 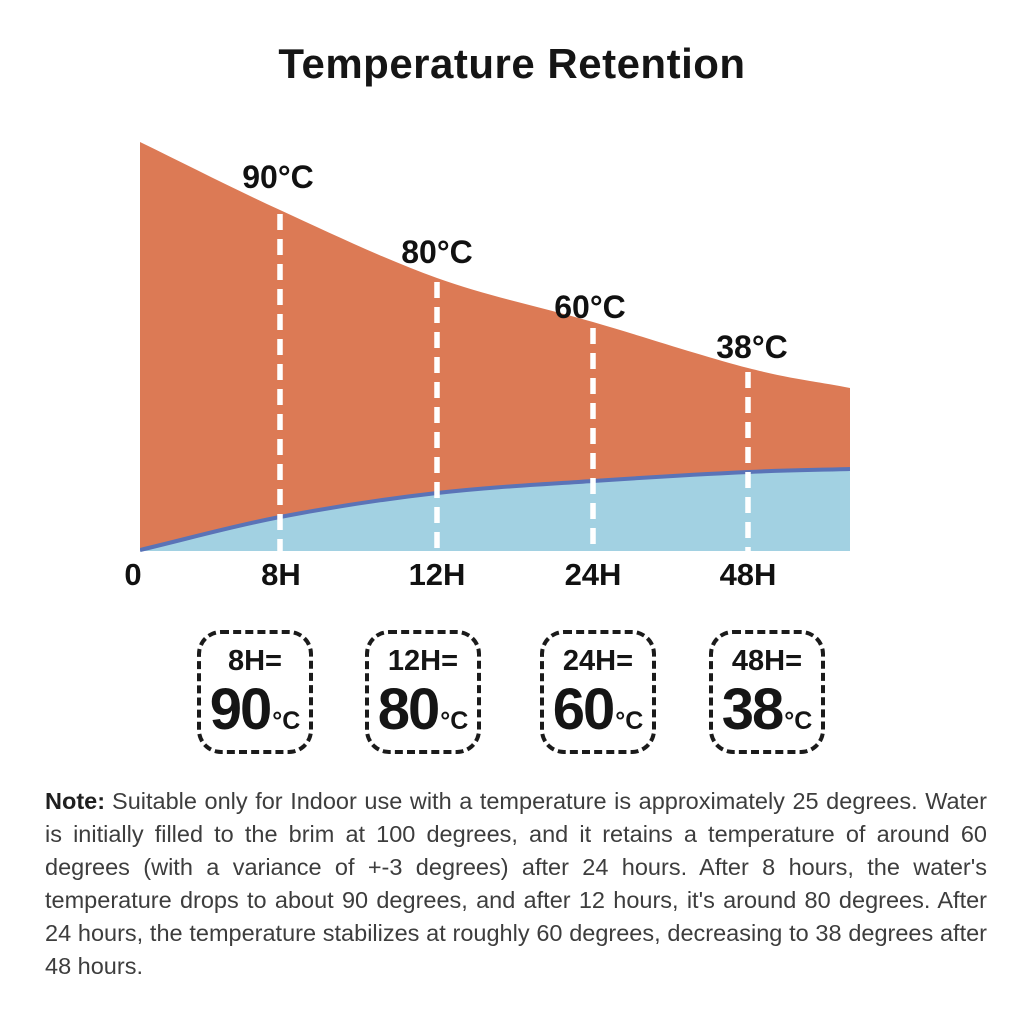 What do you see at coordinates (254, 661) in the screenshot?
I see `callout-time-label: 8H=` at bounding box center [254, 661].